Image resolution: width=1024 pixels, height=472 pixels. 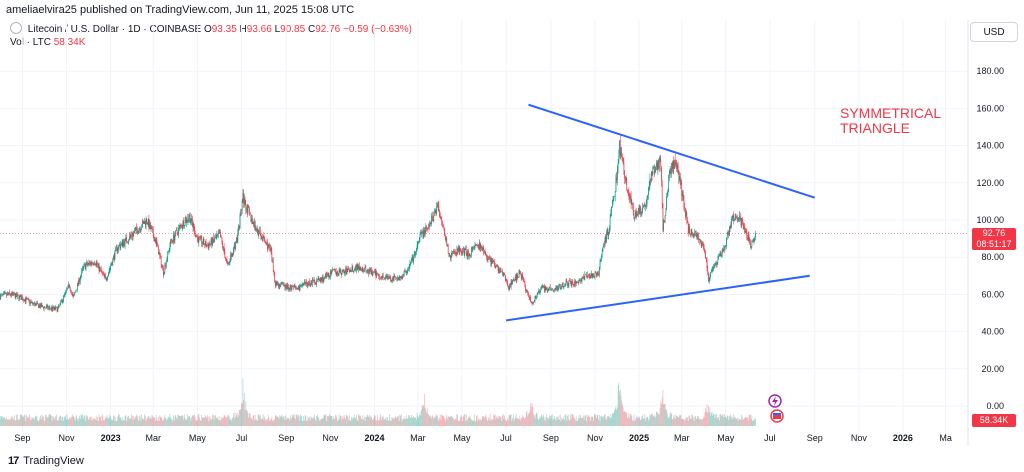 What do you see at coordinates (639, 438) in the screenshot?
I see `x-tick-label: 2025` at bounding box center [639, 438].